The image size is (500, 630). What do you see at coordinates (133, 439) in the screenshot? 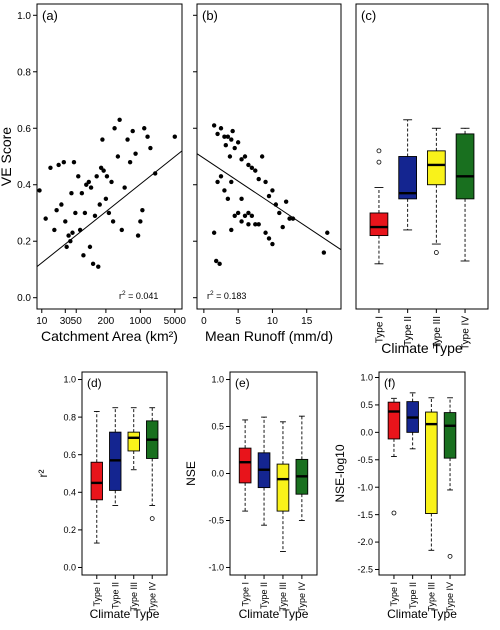
I see `box-type-iii` at bounding box center [133, 439].